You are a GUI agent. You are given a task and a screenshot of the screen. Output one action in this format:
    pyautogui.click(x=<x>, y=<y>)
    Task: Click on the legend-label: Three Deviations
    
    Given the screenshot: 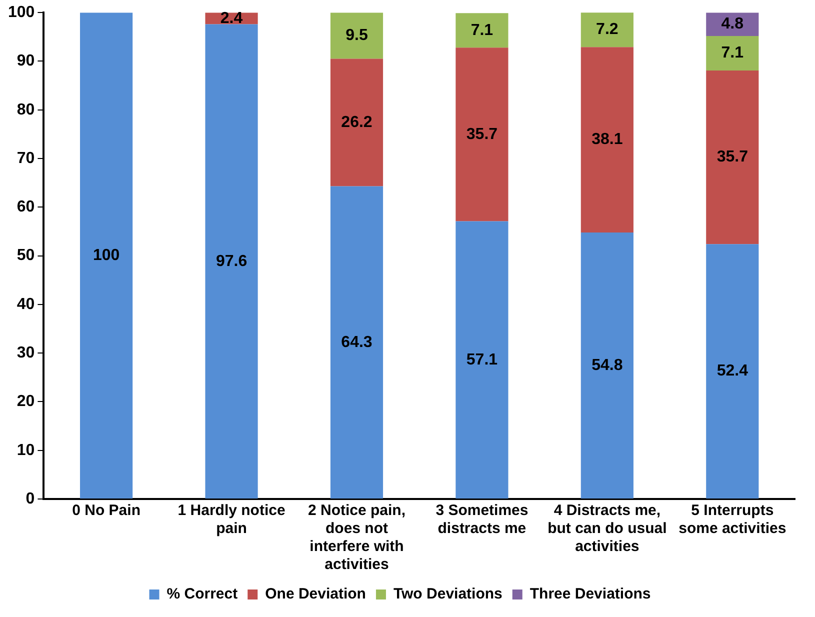 What is the action you would take?
    pyautogui.click(x=590, y=594)
    